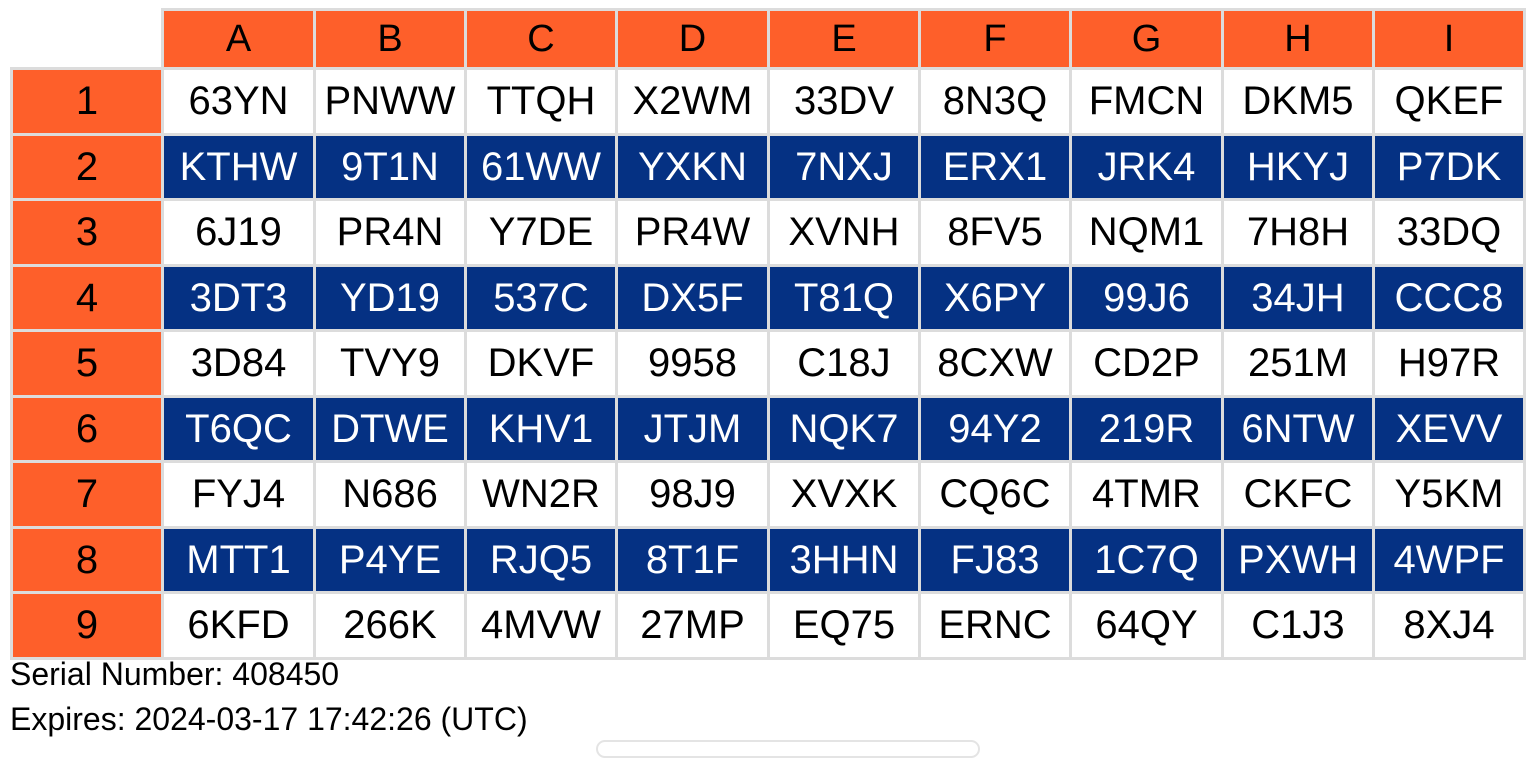 Image resolution: width=1528 pixels, height=758 pixels. I want to click on grid-row: 6 T6QC DTWE KHV1 JTJM NQK7 94Y2 219R 6NTW XEVV, so click(768, 428).